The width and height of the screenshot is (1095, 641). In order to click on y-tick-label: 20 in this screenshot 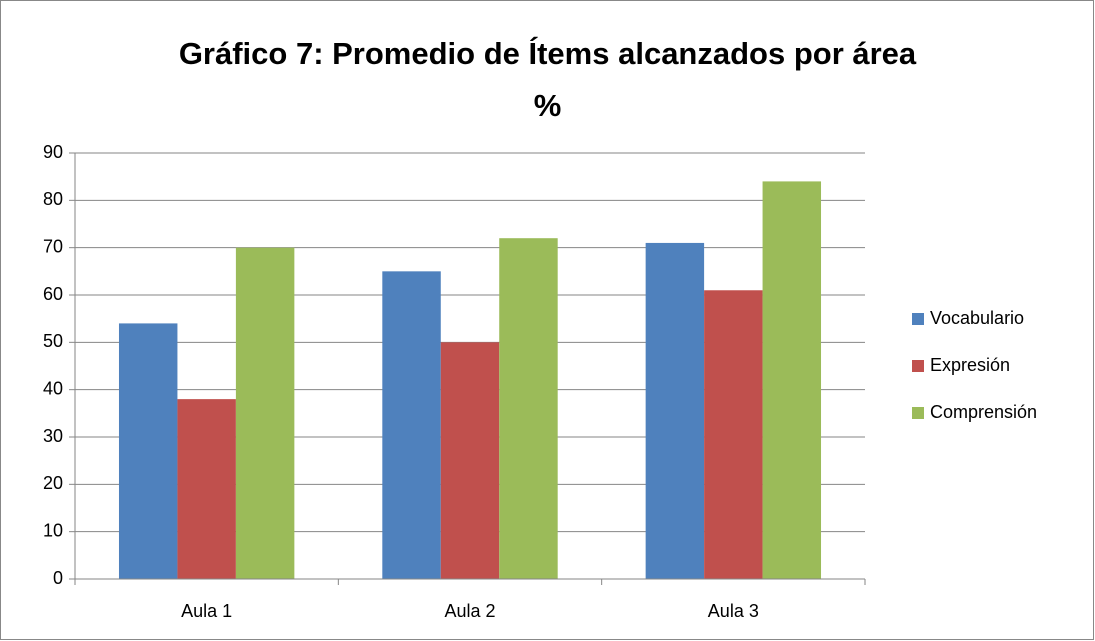, I will do `click(53, 483)`.